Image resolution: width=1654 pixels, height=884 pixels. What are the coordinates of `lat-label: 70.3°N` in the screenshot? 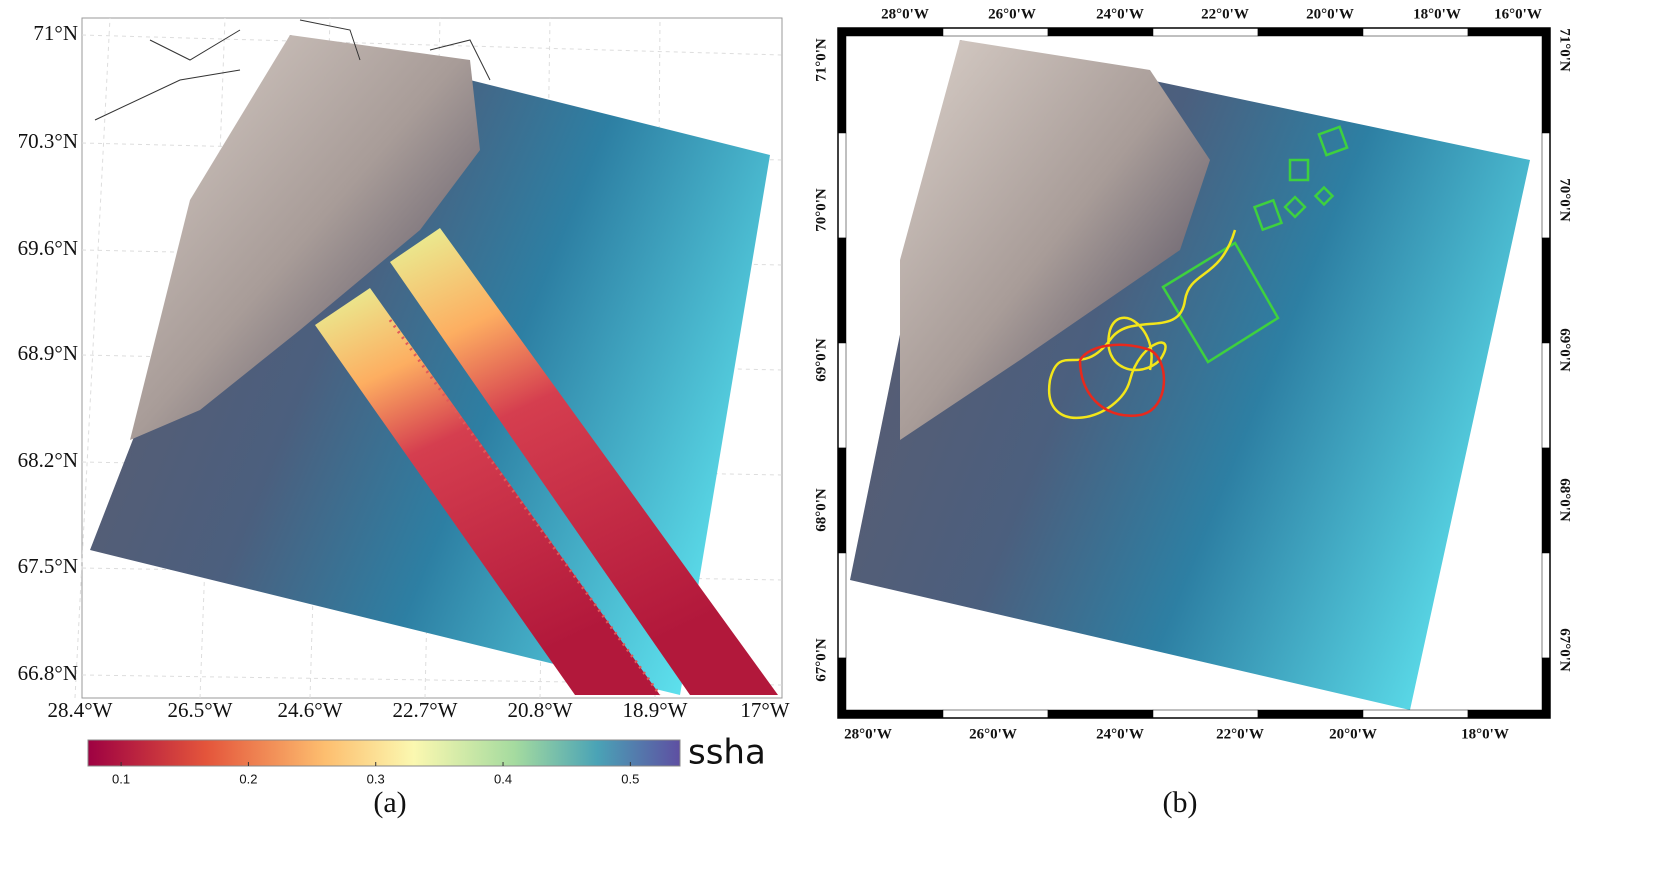 It's located at (48, 141).